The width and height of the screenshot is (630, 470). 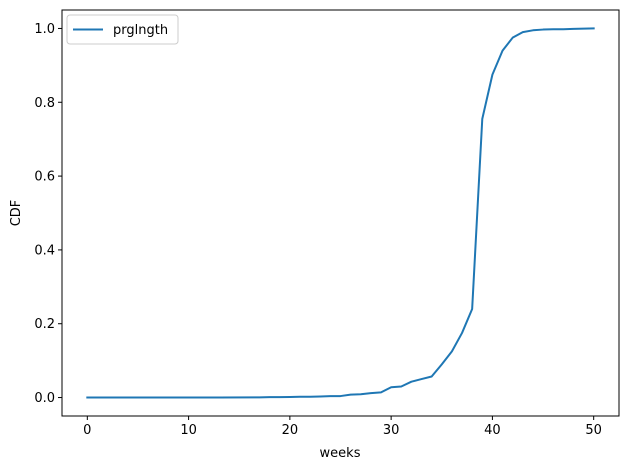 I want to click on x-tick-label: 40, so click(x=492, y=430).